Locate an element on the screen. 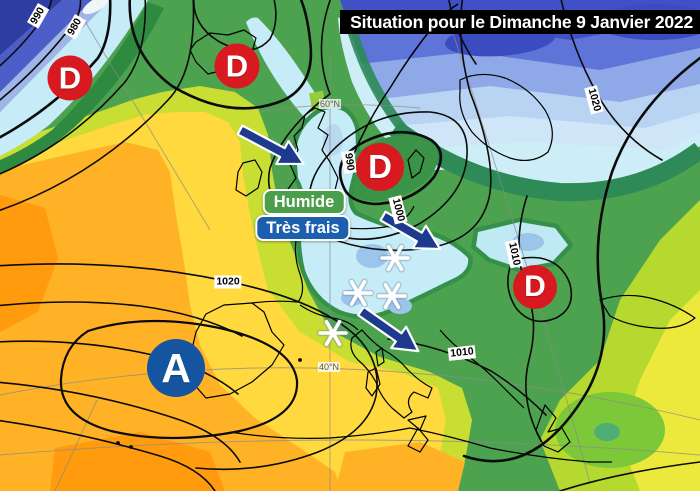  high-pressure-marker: A is located at coordinates (176, 368).